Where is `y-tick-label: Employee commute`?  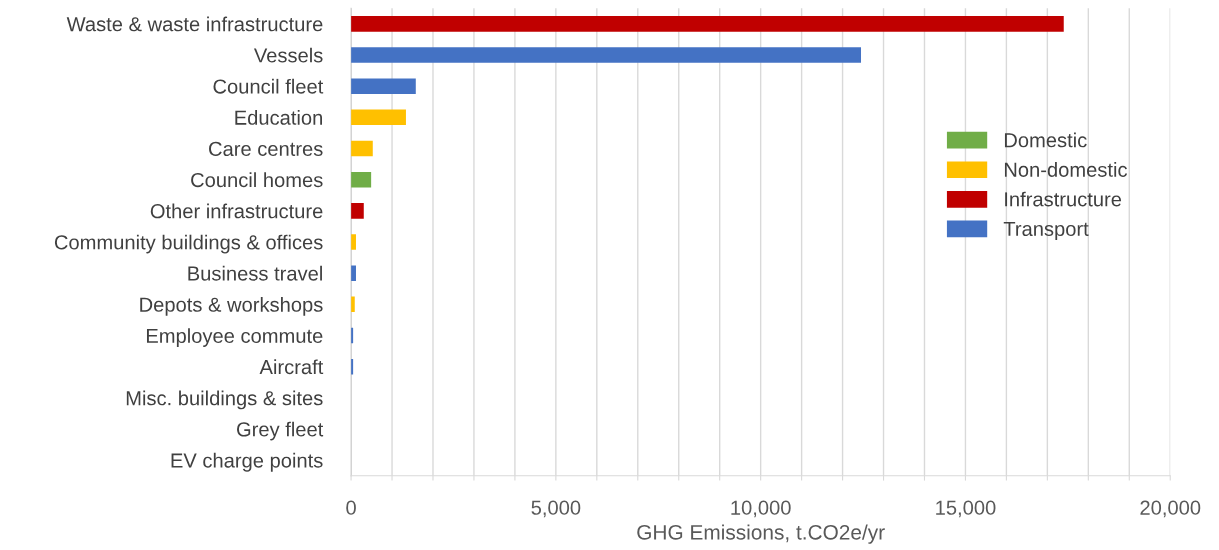
y-tick-label: Employee commute is located at coordinates (234, 337).